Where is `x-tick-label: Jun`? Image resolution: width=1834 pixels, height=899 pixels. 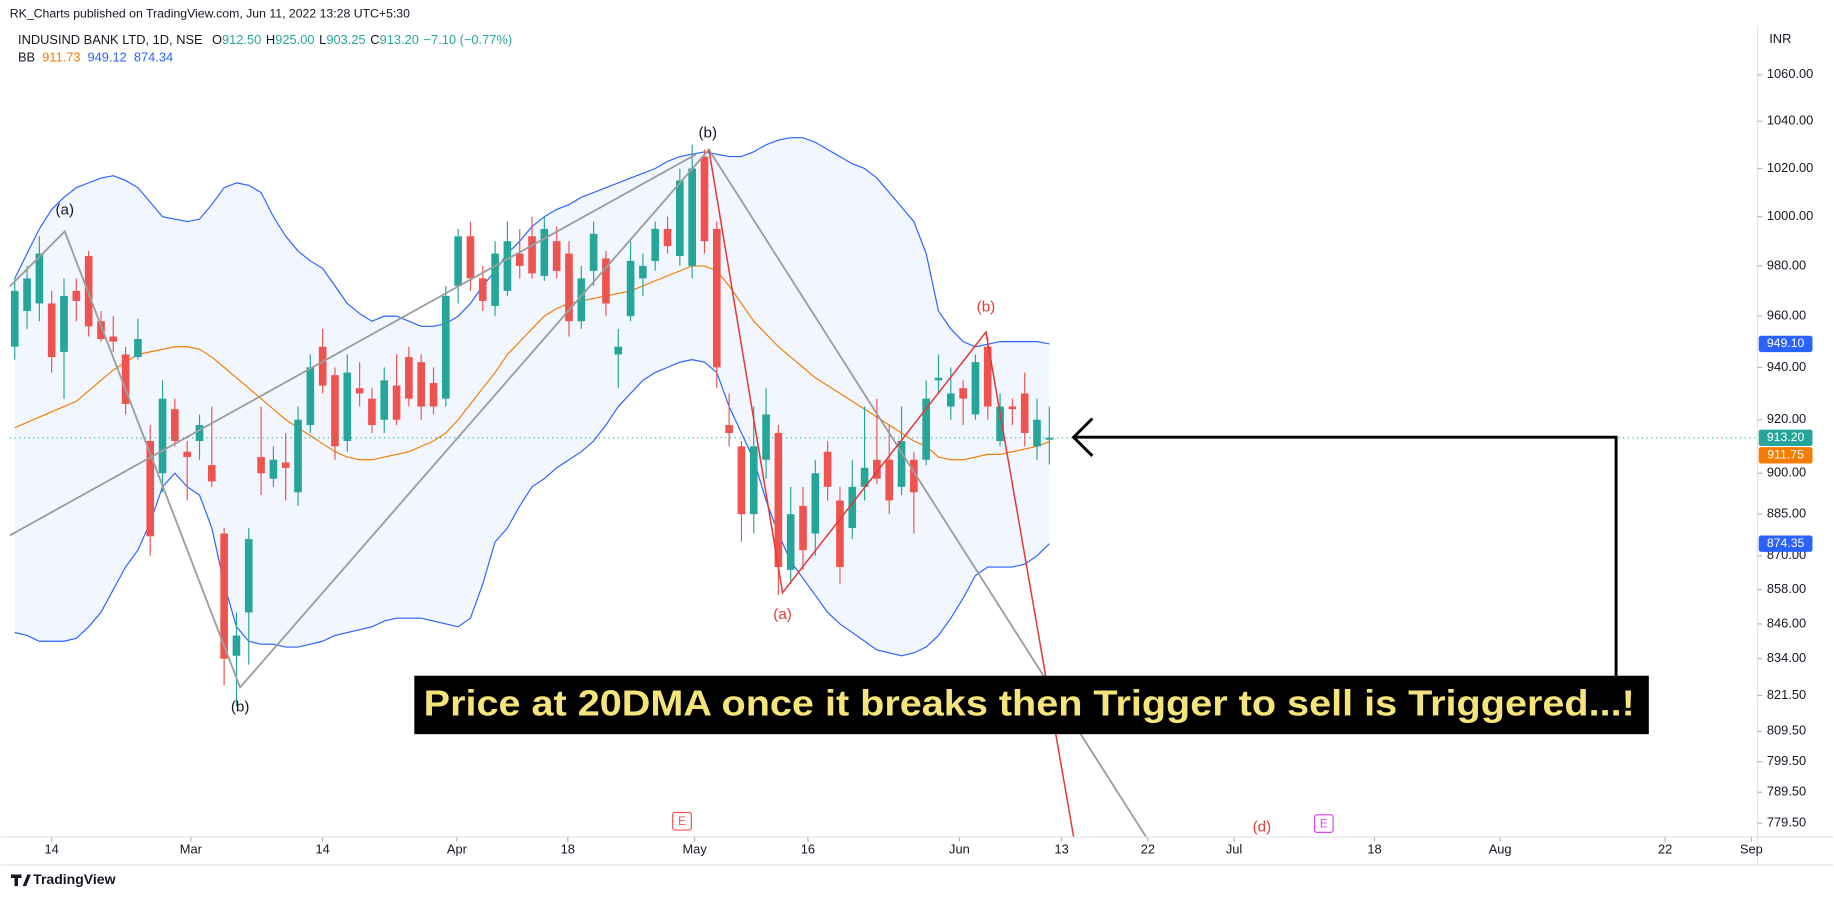 x-tick-label: Jun is located at coordinates (959, 848).